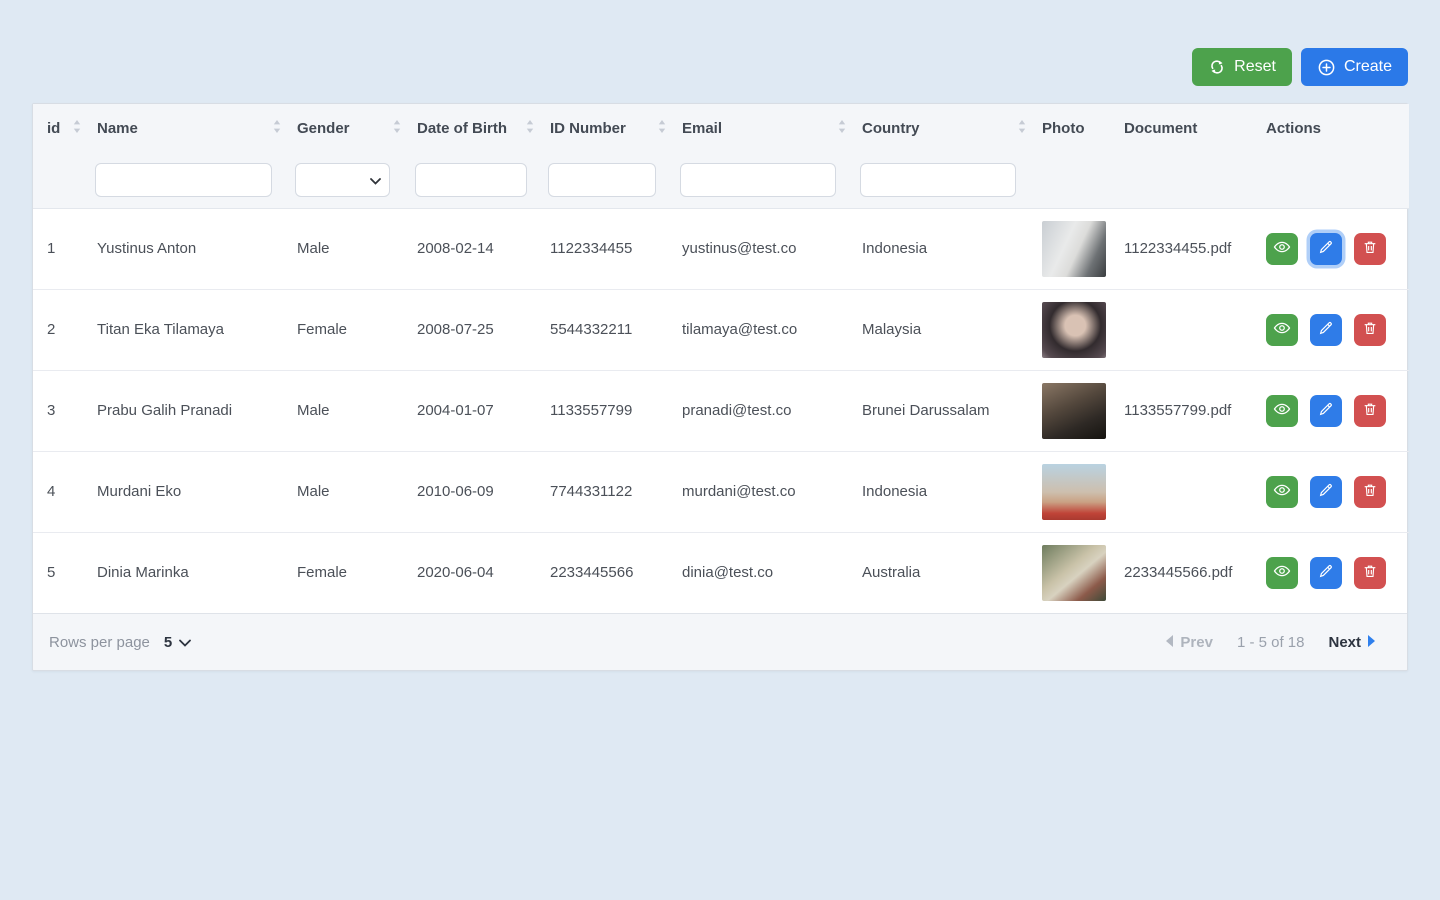  What do you see at coordinates (177, 642) in the screenshot?
I see `rows-per-page-select: 5` at bounding box center [177, 642].